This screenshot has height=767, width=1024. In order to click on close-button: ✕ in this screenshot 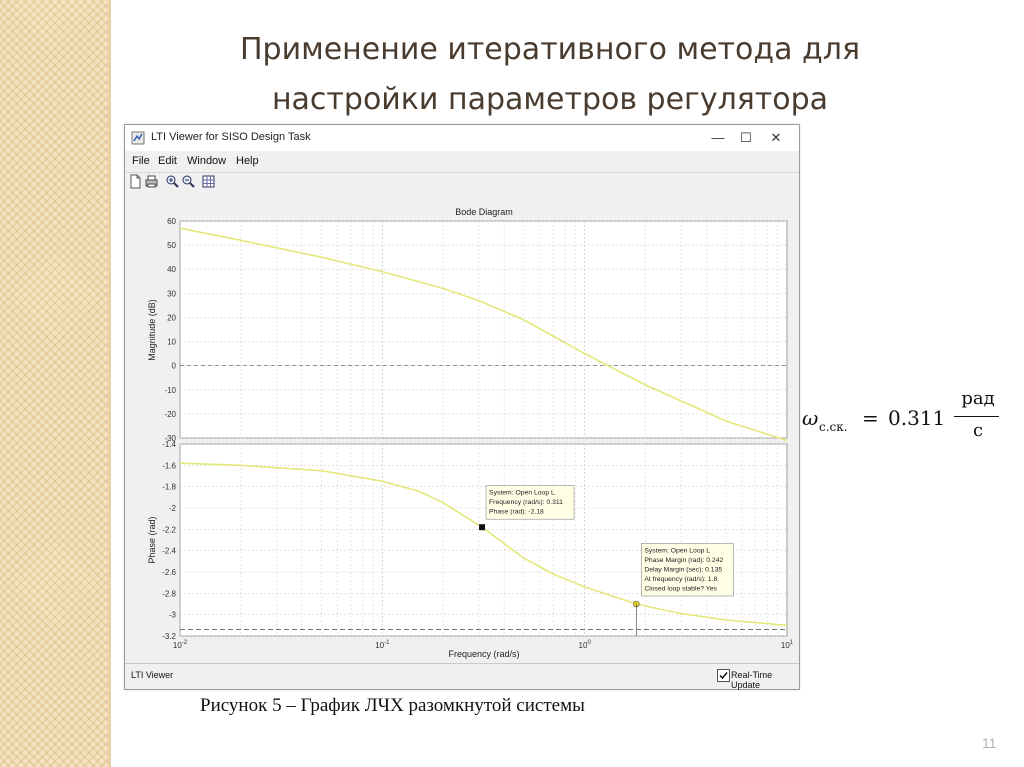, I will do `click(776, 137)`.